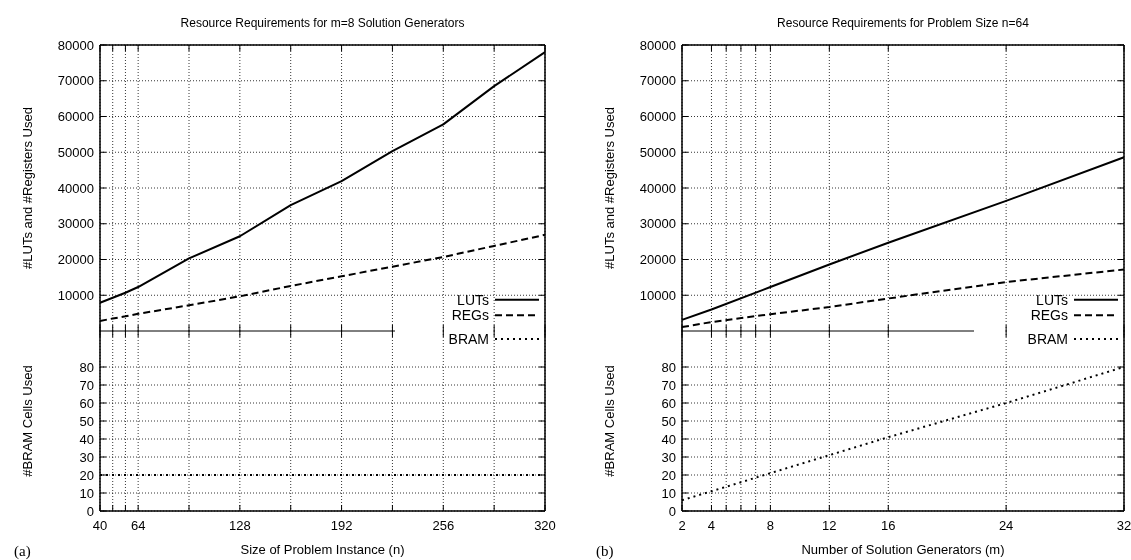  What do you see at coordinates (443, 525) in the screenshot?
I see `x-tick-label: 256` at bounding box center [443, 525].